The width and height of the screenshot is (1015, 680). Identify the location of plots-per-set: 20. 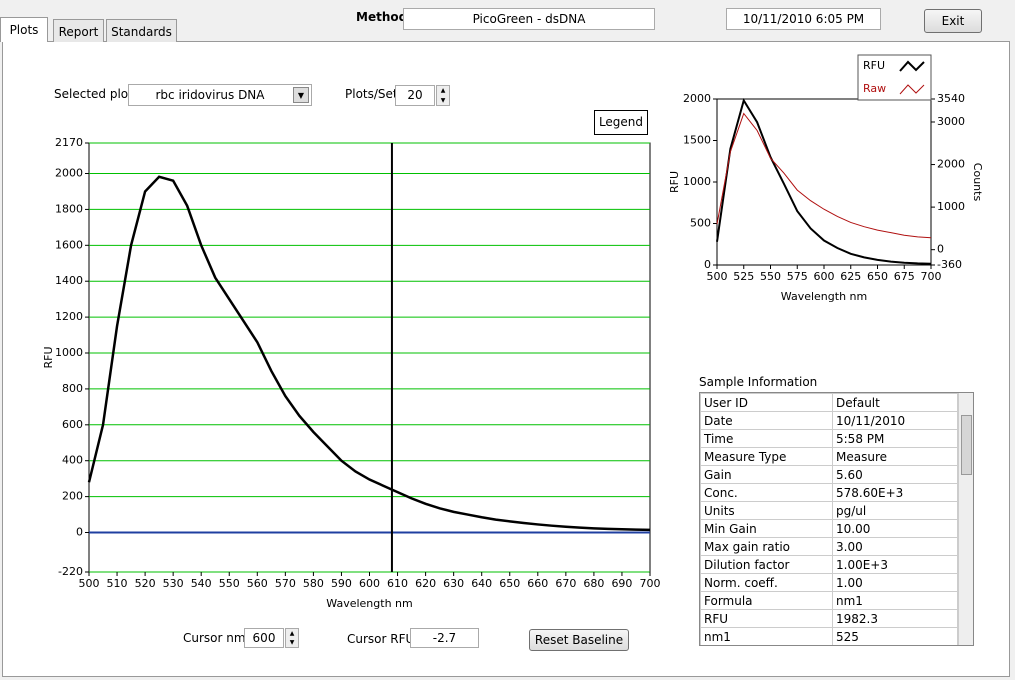
(415, 95).